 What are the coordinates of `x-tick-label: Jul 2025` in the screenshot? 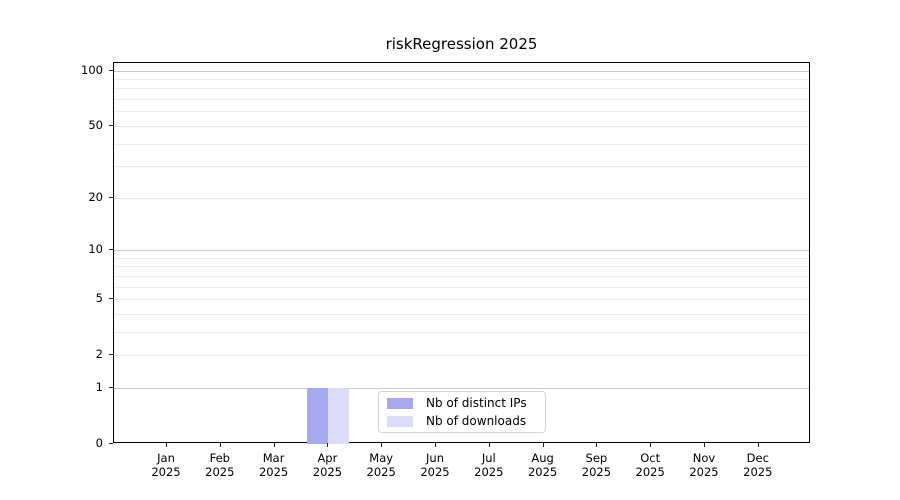 It's located at (489, 465).